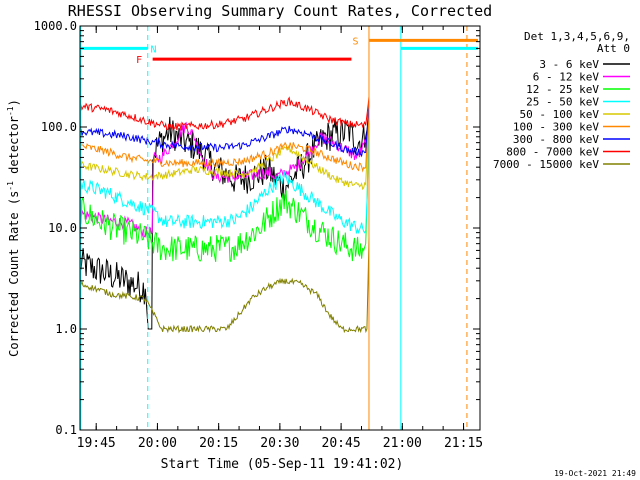 The height and width of the screenshot is (480, 640). Describe the element at coordinates (562, 89) in the screenshot. I see `legend-label-3: 12 - 25 keV` at that location.